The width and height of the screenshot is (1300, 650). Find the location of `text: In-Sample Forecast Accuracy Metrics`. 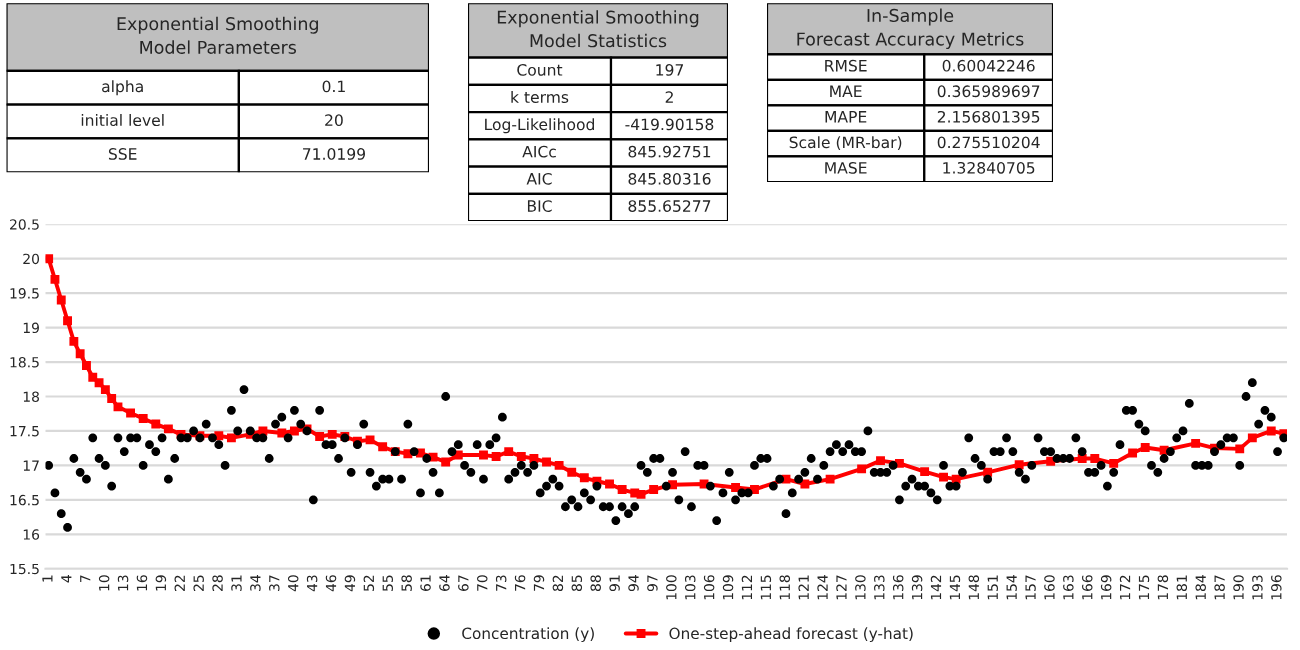

text: In-Sample Forecast Accuracy Metrics is located at coordinates (910, 29).